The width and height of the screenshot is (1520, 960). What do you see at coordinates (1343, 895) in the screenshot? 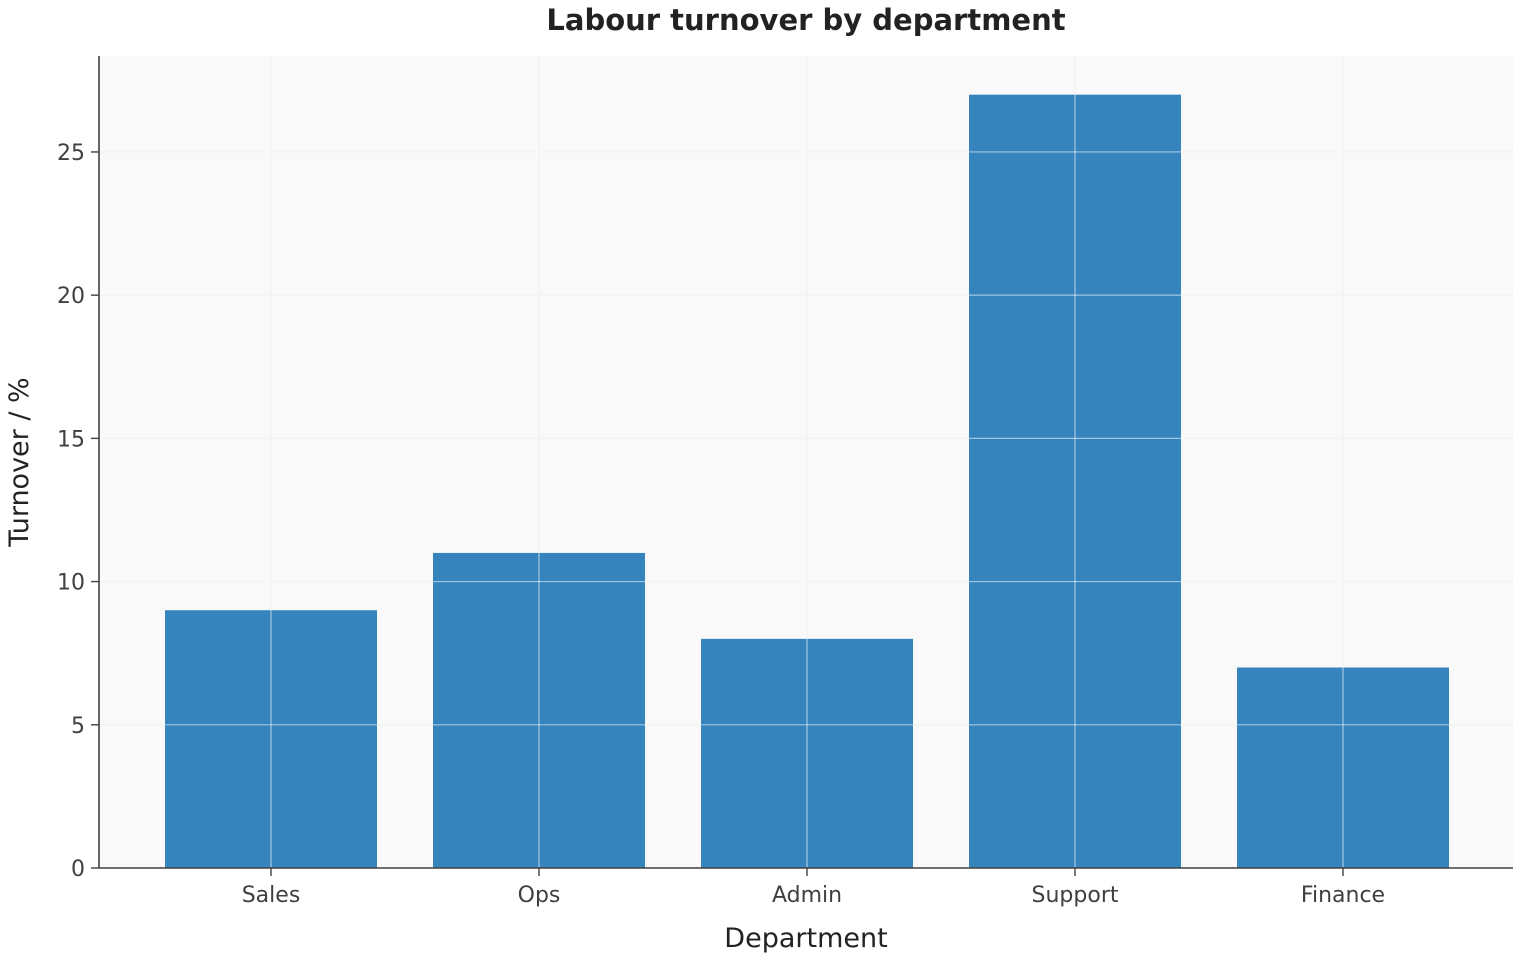
I see `x-tick-label: Finance` at bounding box center [1343, 895].